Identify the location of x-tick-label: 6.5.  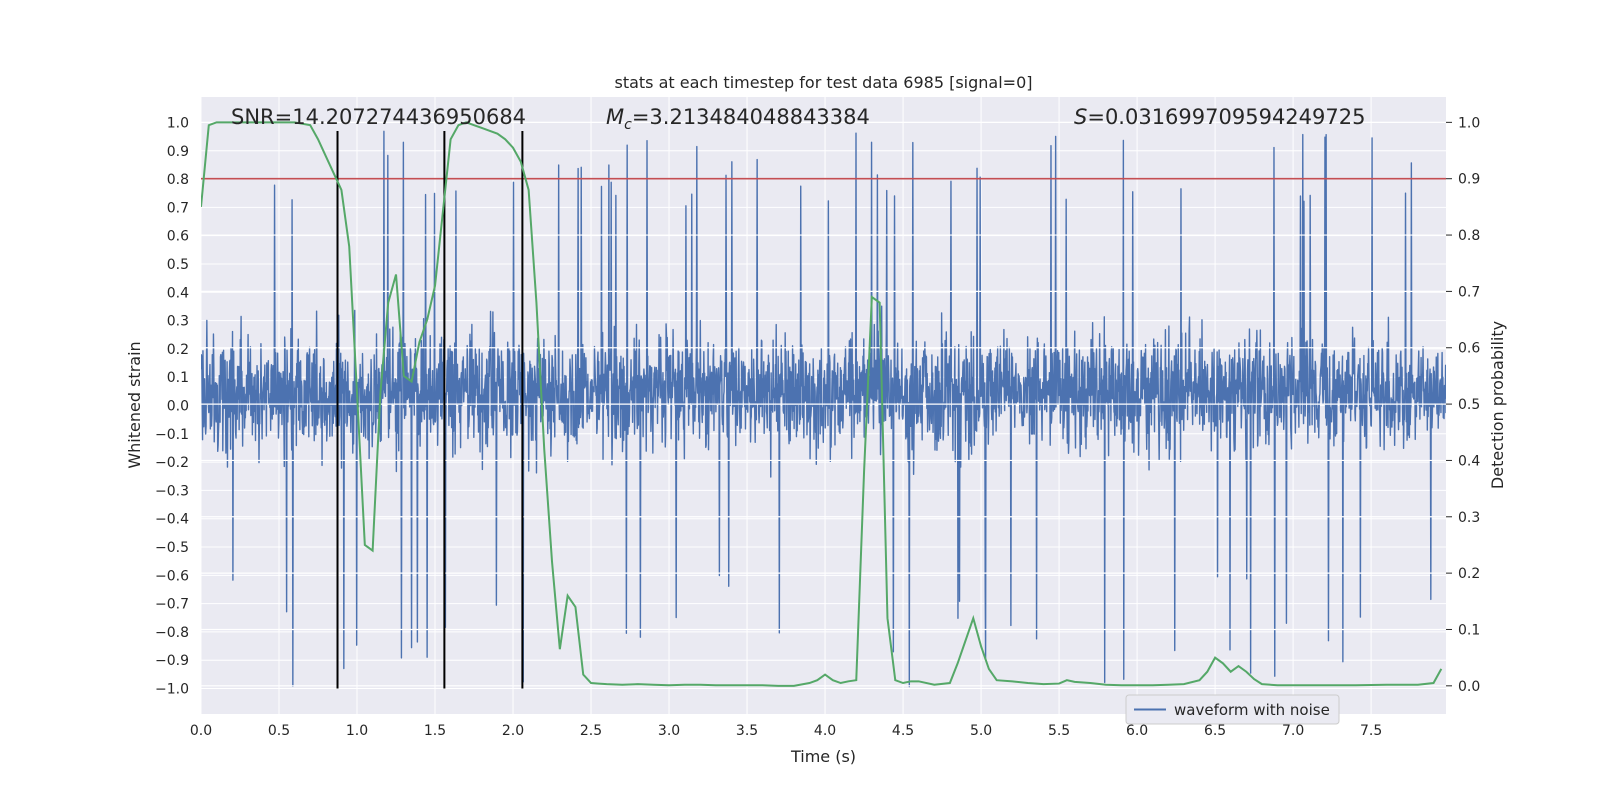
(1215, 731).